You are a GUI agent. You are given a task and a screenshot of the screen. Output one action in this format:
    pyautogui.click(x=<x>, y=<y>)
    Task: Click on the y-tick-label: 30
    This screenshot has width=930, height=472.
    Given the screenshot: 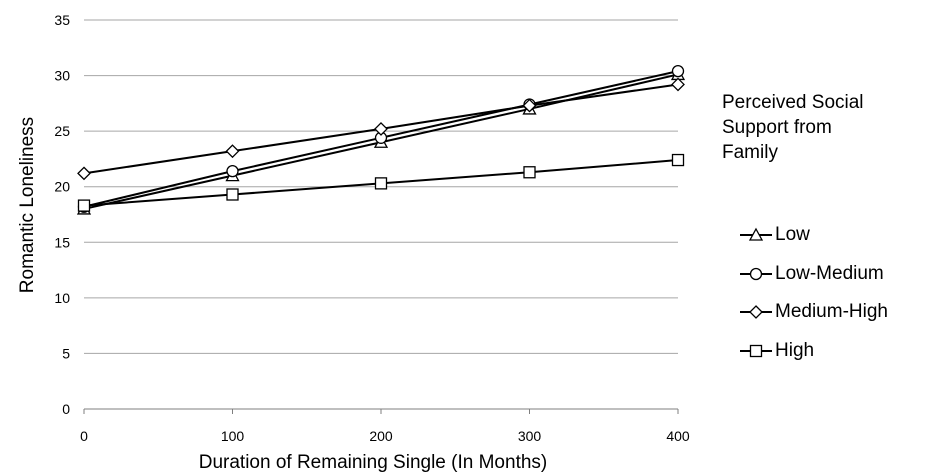 What is the action you would take?
    pyautogui.click(x=62, y=76)
    